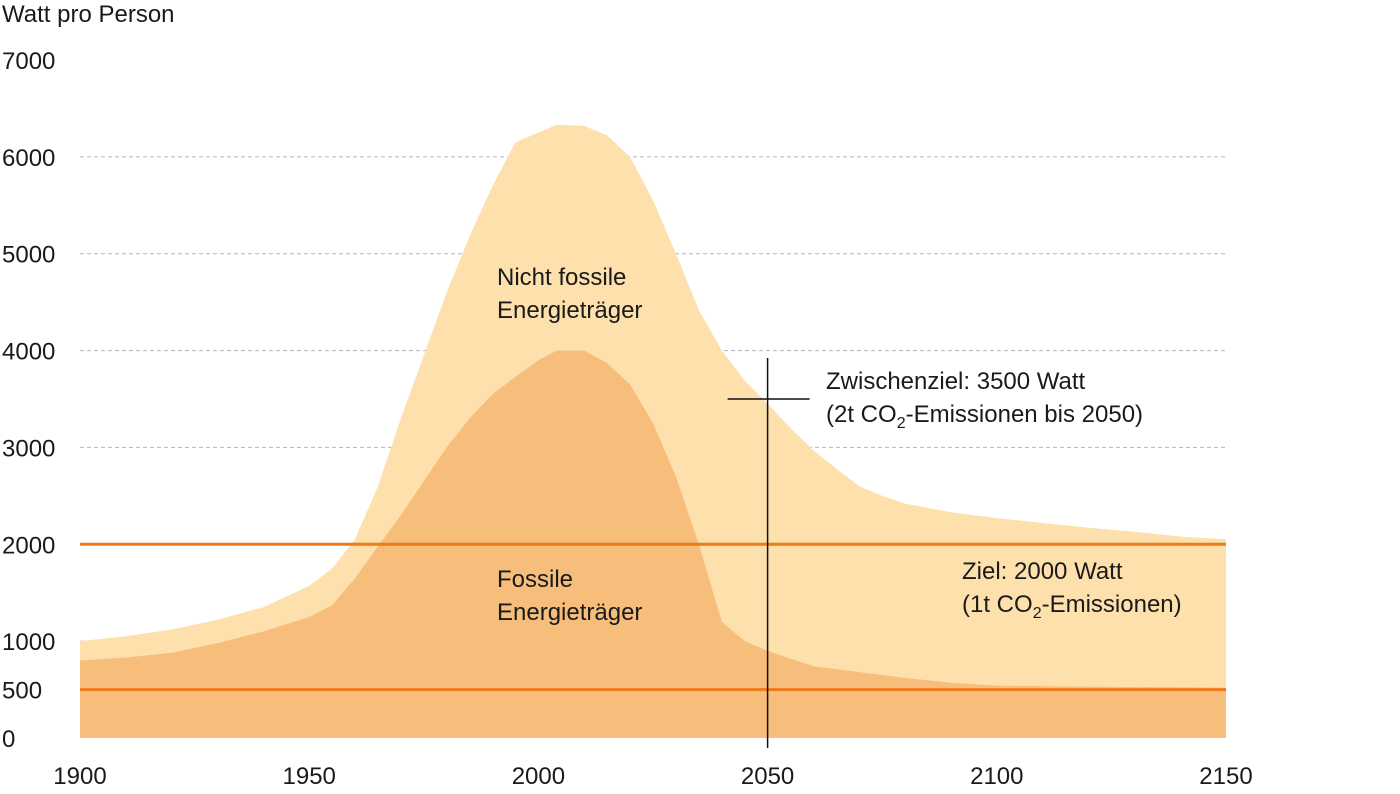  I want to click on y-tick-label-500: 500, so click(22, 691).